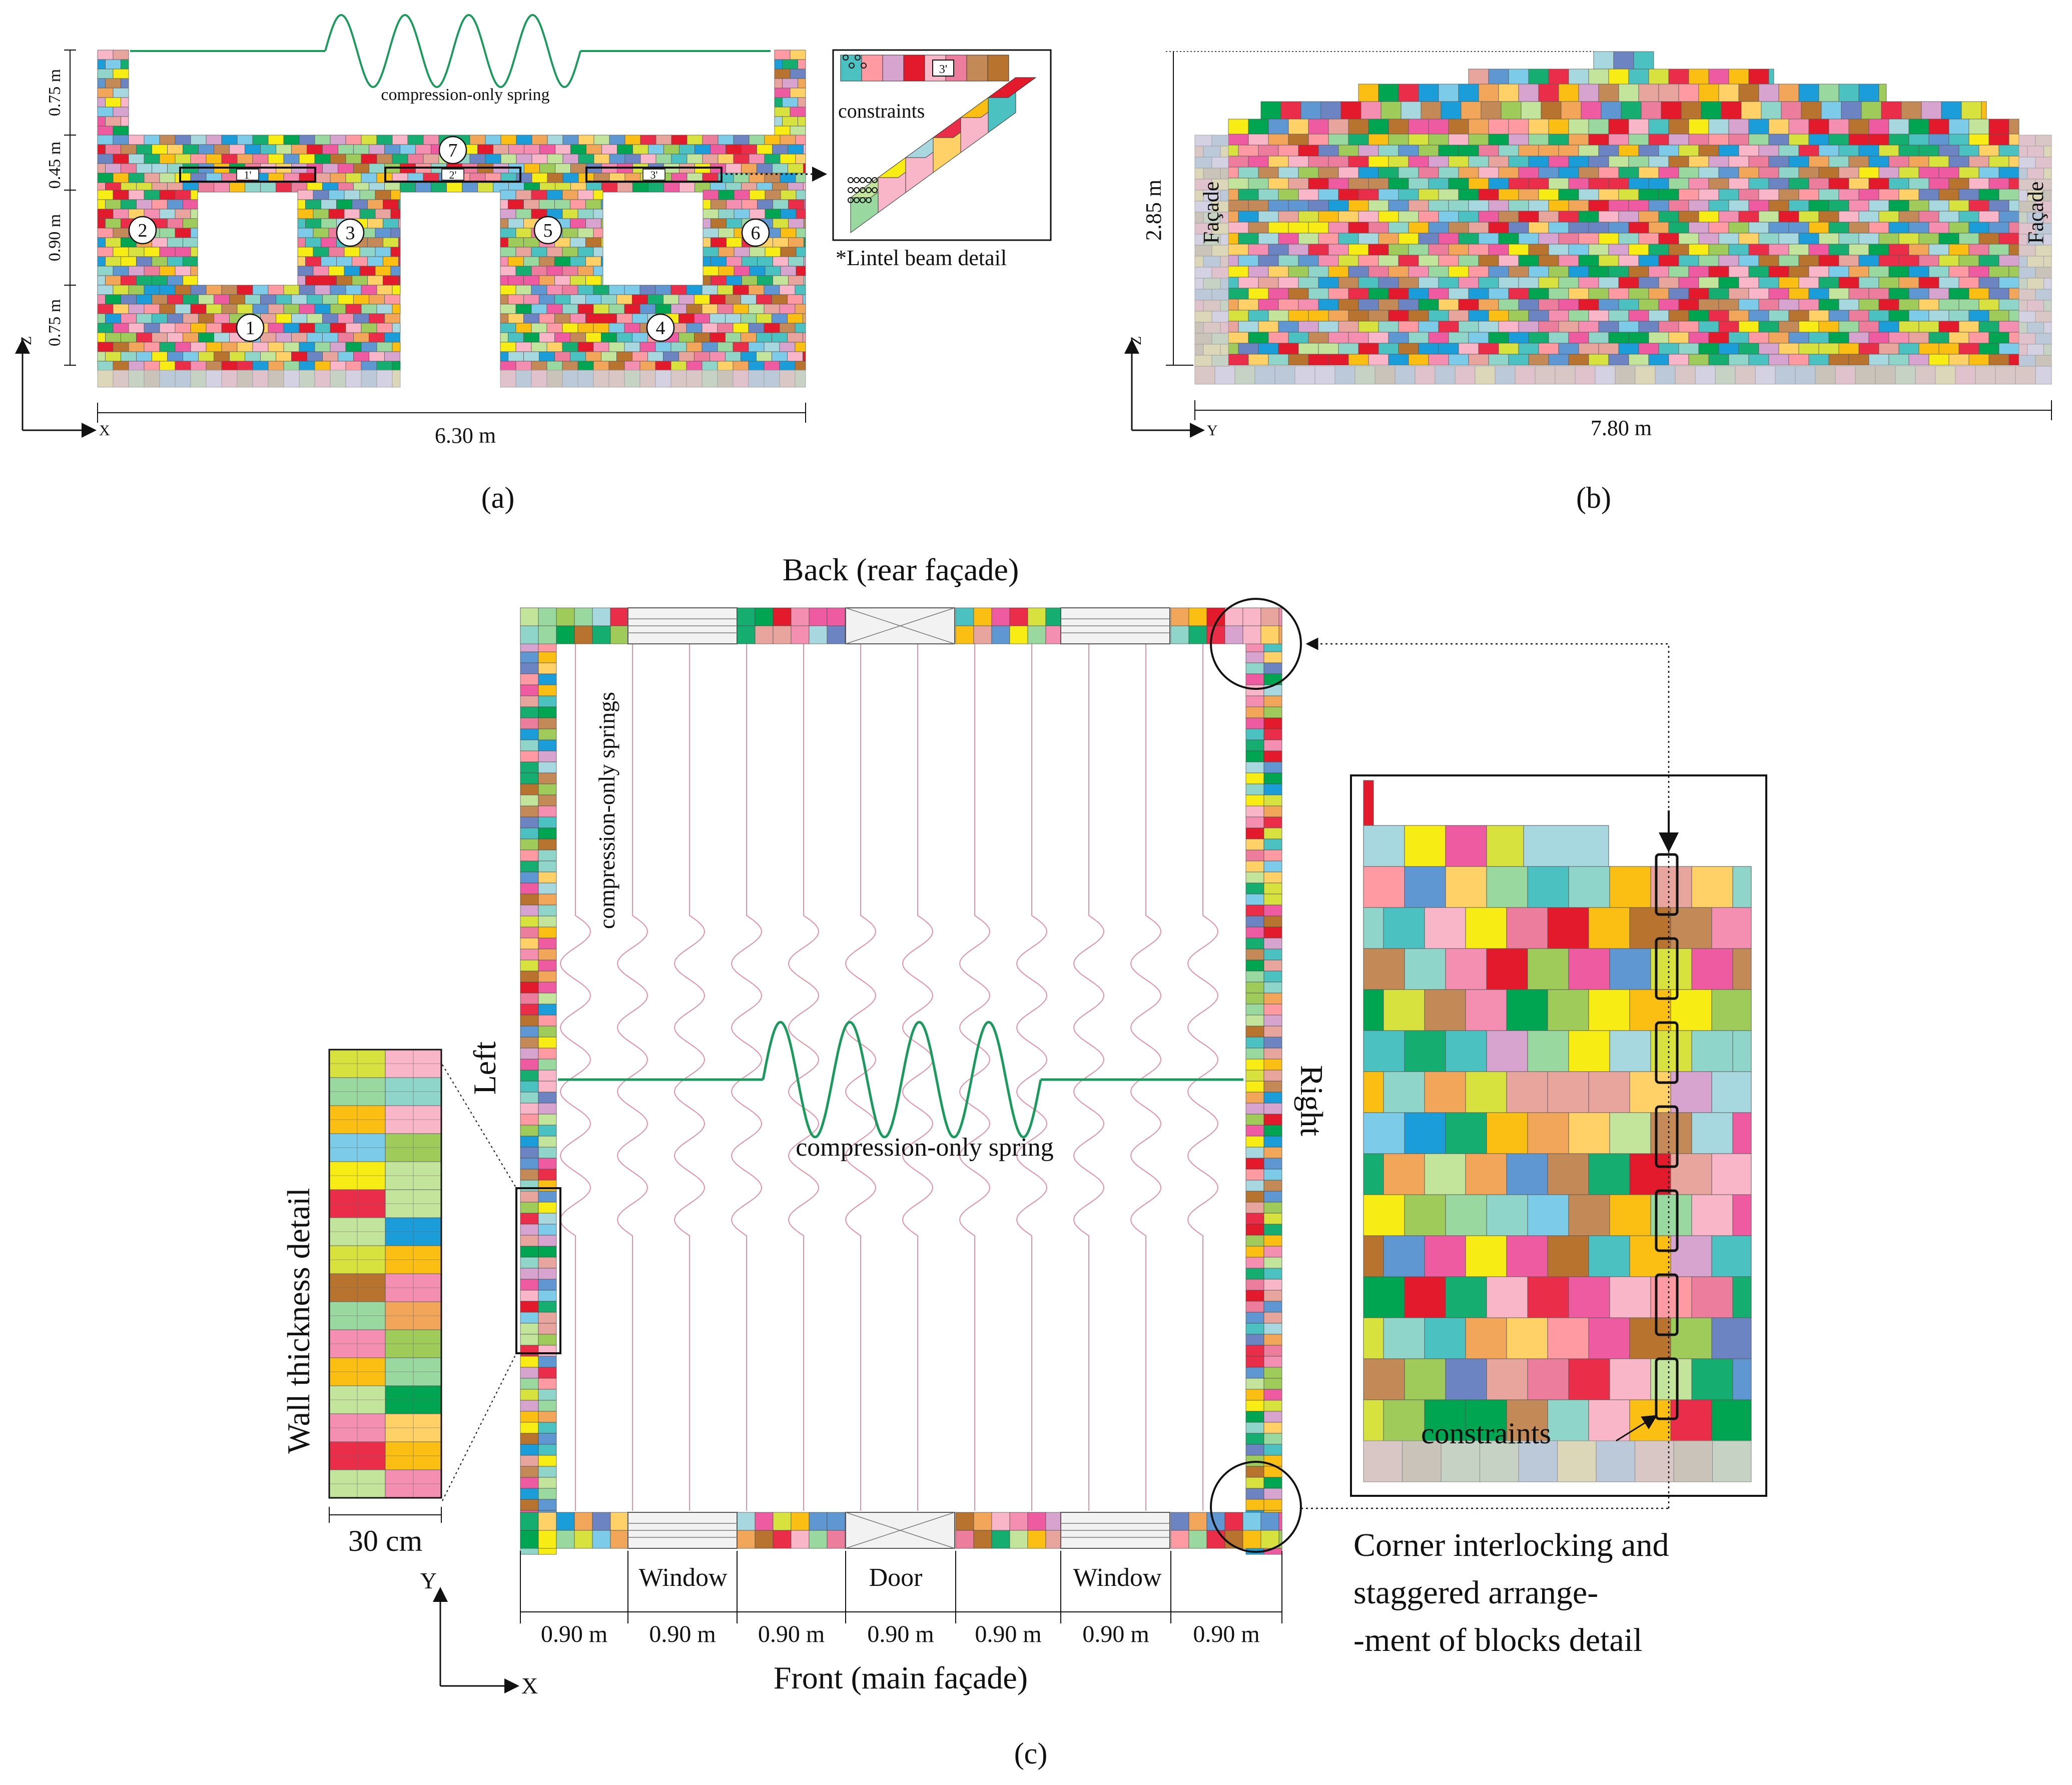 The height and width of the screenshot is (1785, 2072). I want to click on wall-detail-leader, so click(479, 1427).